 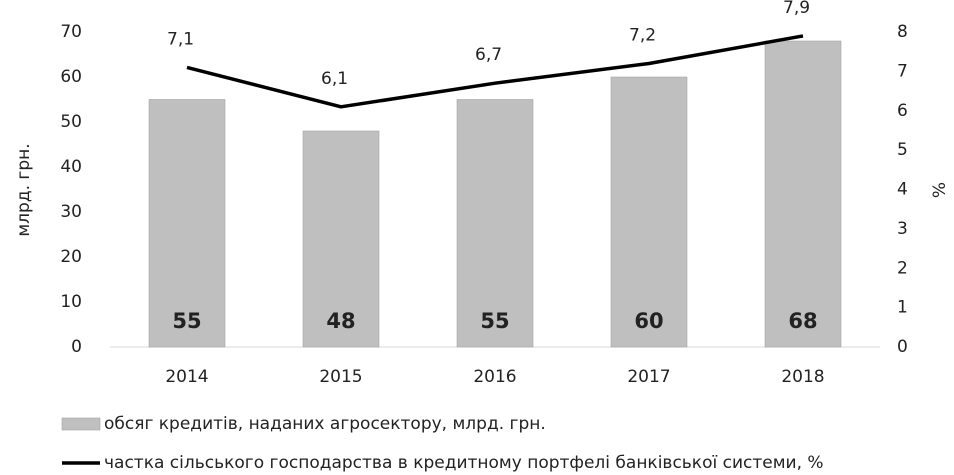 What do you see at coordinates (488, 55) in the screenshot?
I see `line-value-label: 6,7` at bounding box center [488, 55].